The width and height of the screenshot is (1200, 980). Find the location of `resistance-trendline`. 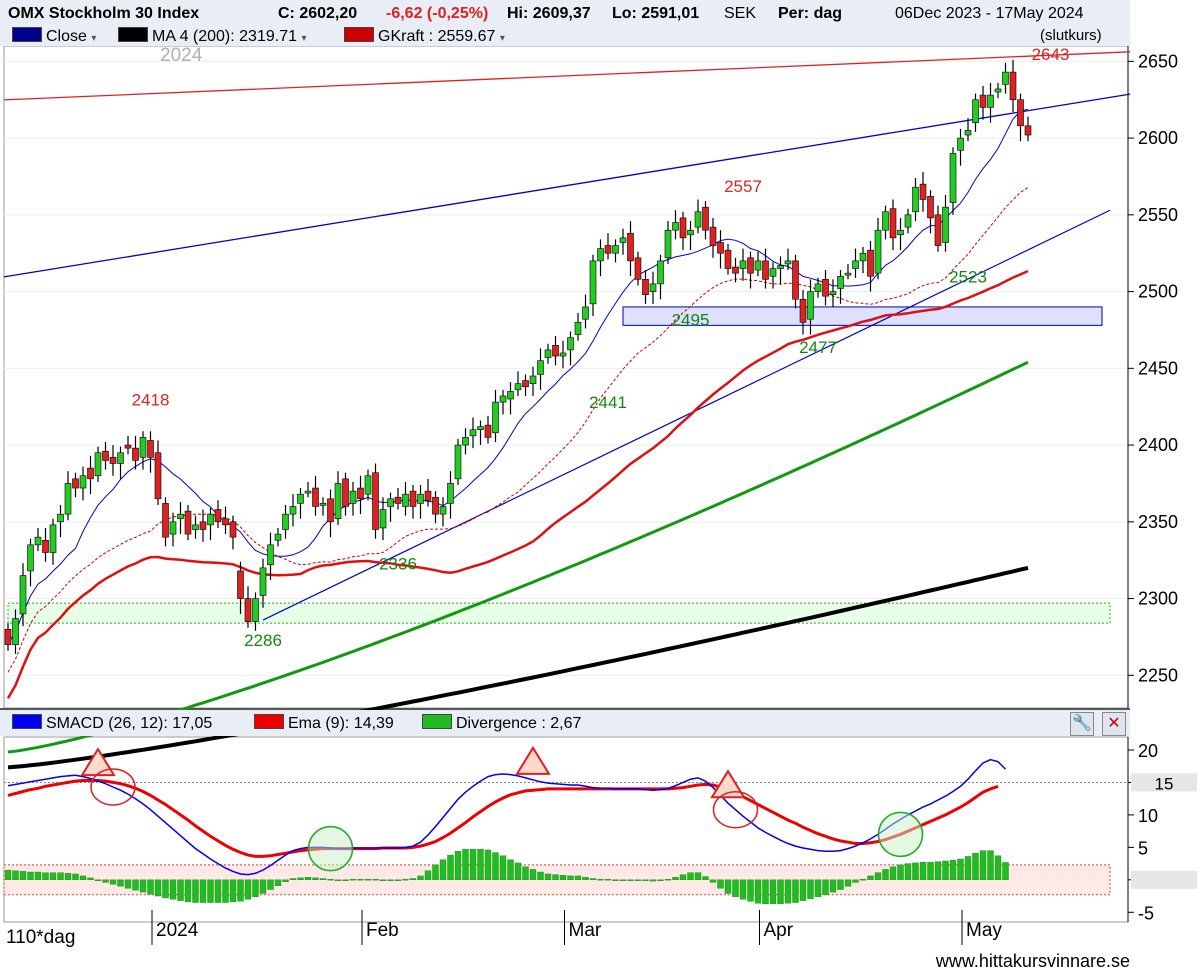

resistance-trendline is located at coordinates (567, 76).